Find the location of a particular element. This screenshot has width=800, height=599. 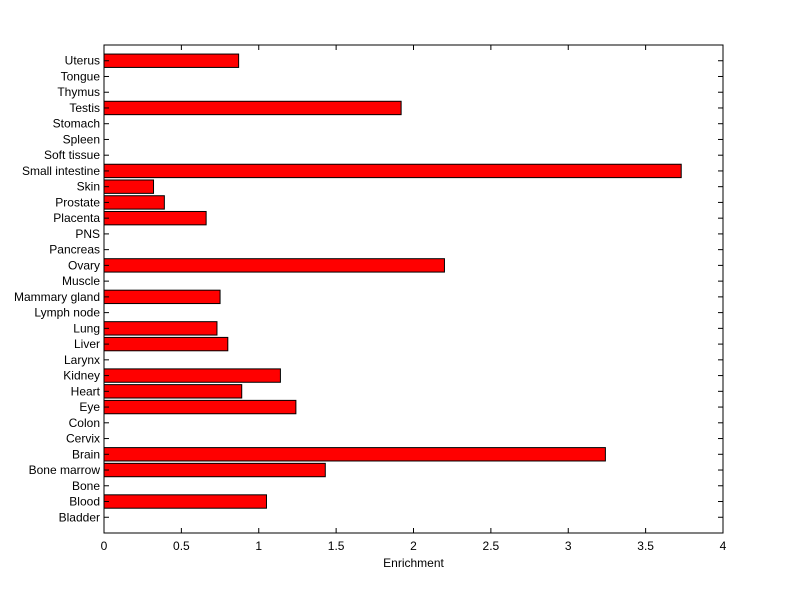

y-tick-label-mammary-gland: Mammary gland is located at coordinates (57, 297).